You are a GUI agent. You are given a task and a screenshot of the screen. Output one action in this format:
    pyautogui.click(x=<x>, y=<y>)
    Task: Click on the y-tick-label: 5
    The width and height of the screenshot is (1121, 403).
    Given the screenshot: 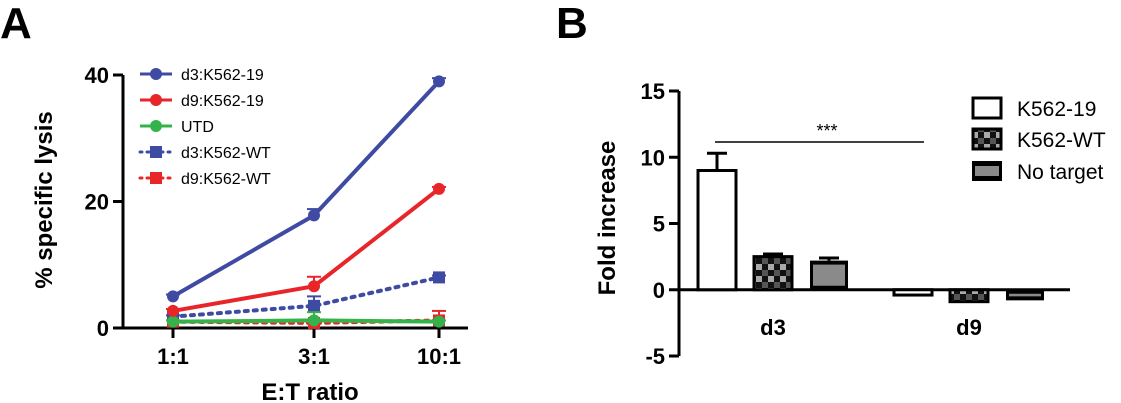 What is the action you would take?
    pyautogui.click(x=659, y=224)
    